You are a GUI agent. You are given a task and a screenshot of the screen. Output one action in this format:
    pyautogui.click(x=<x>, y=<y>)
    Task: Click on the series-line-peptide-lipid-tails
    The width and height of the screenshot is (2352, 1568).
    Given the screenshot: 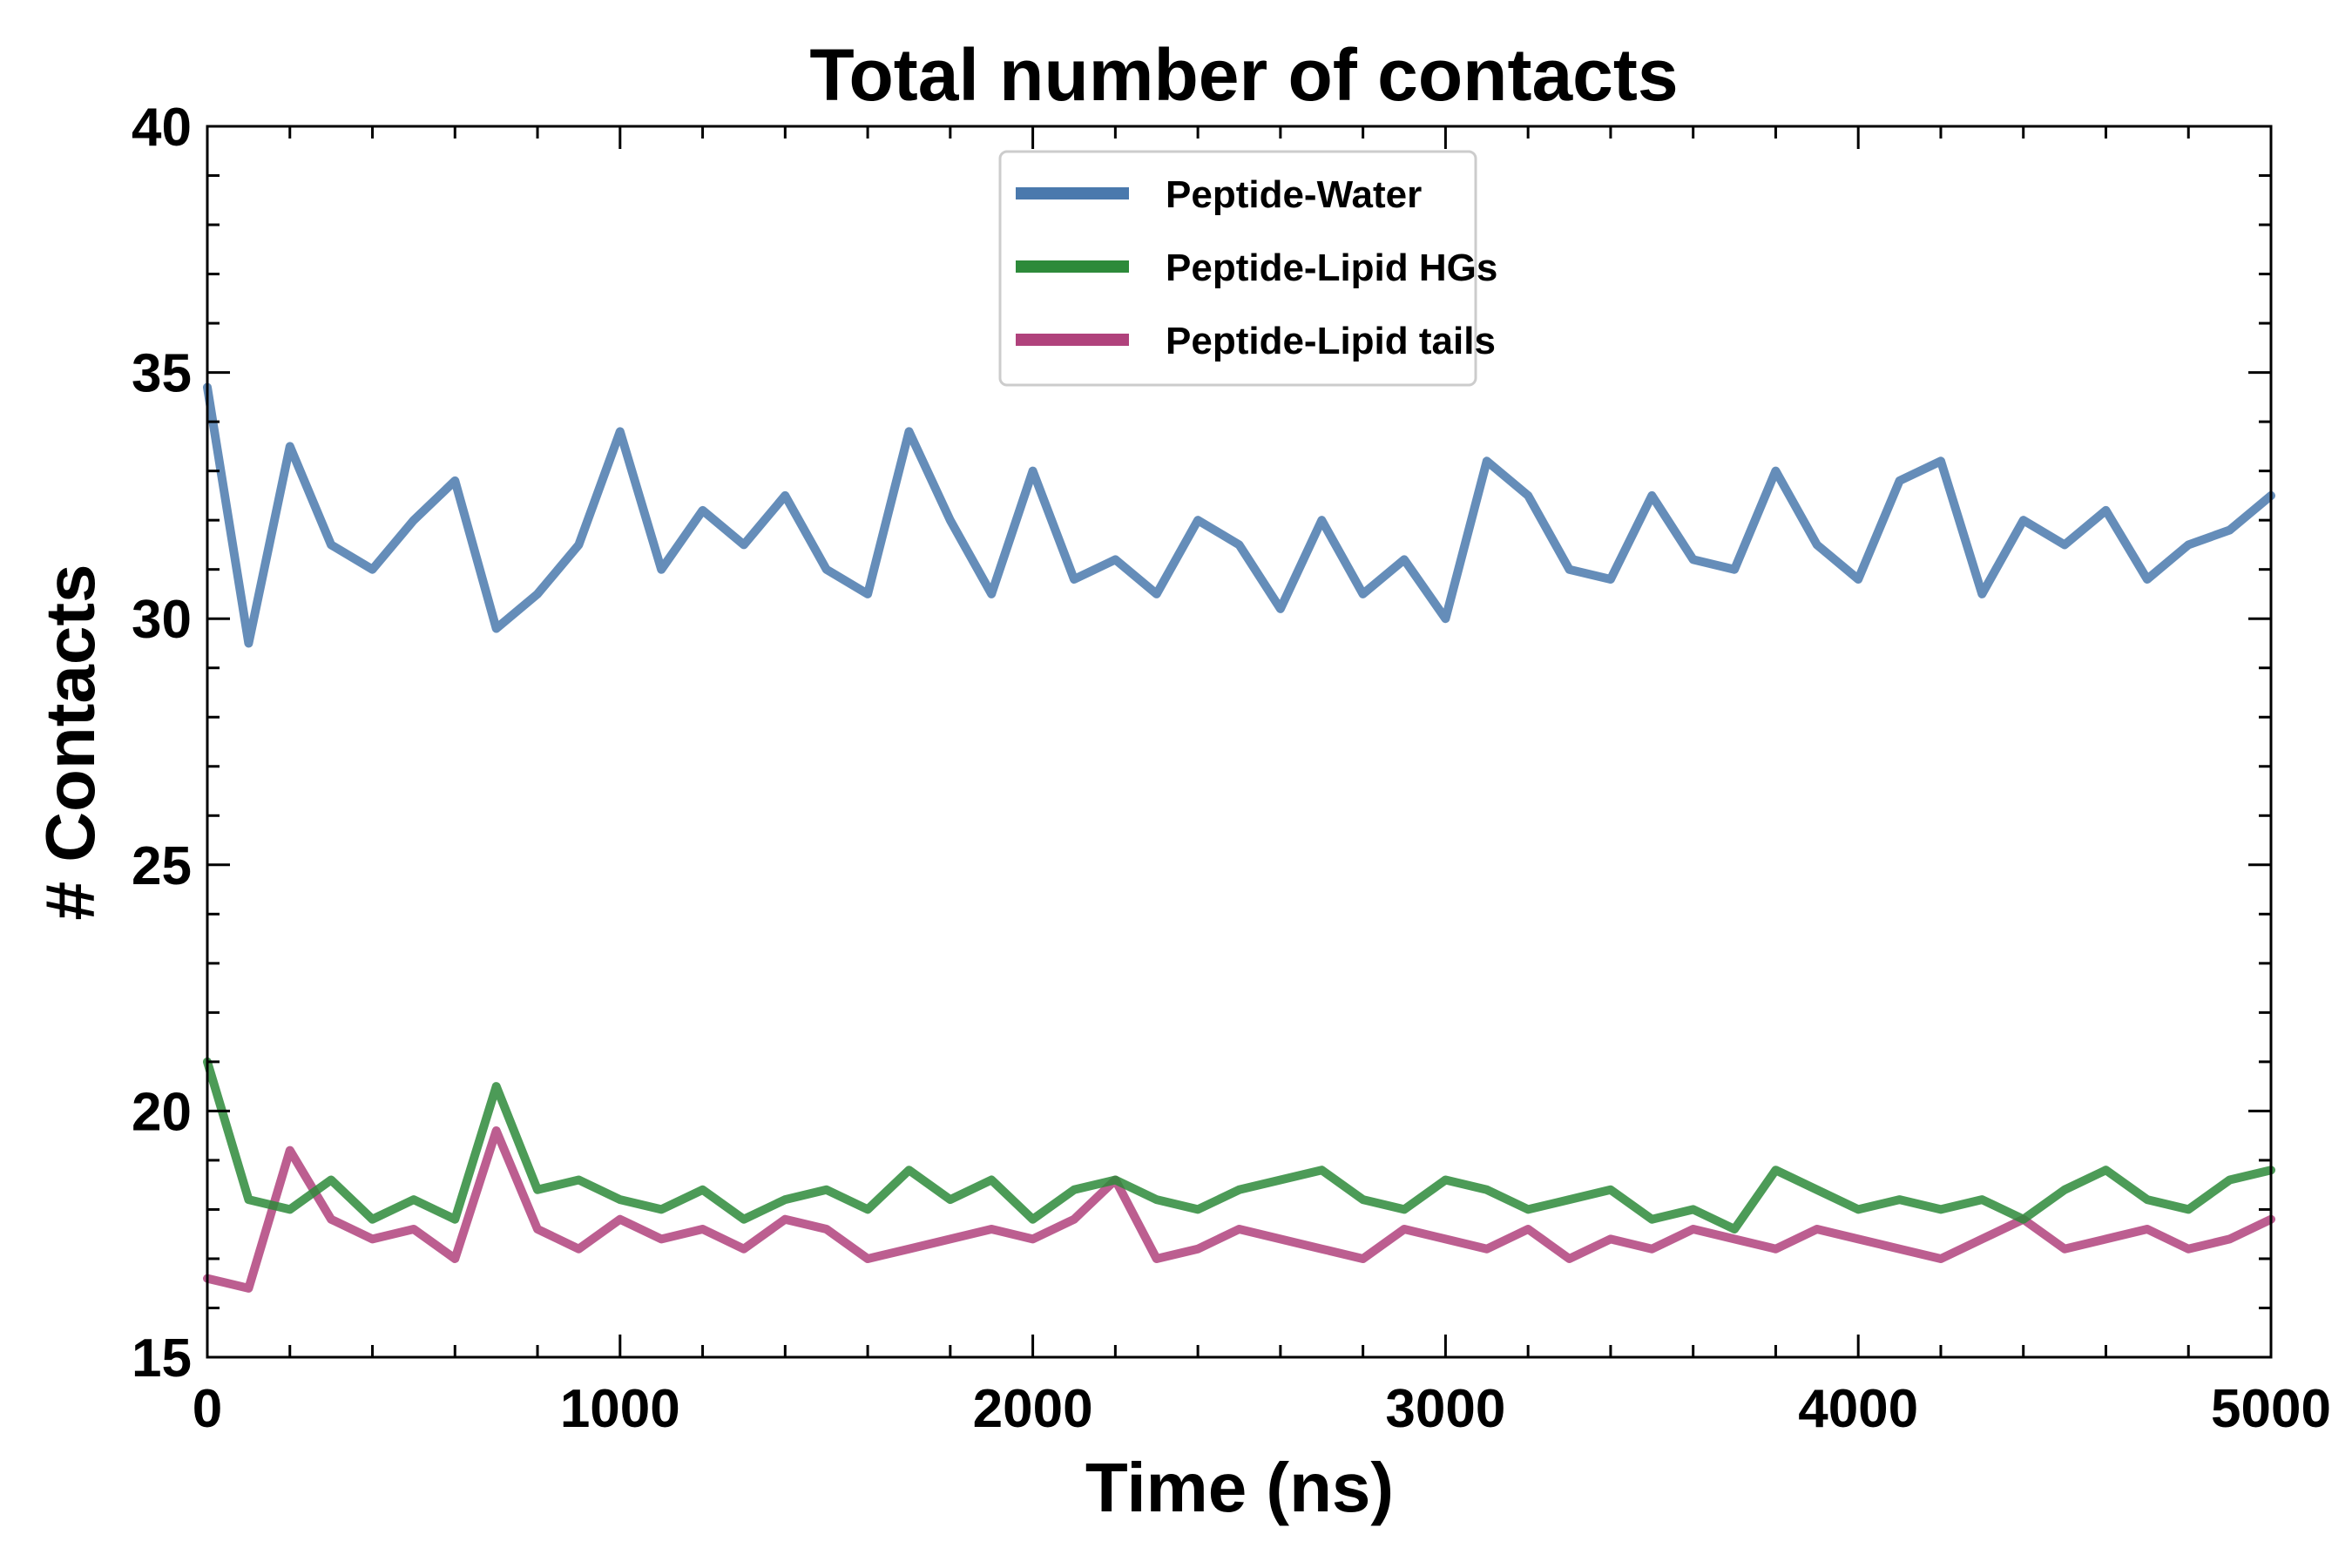 What is the action you would take?
    pyautogui.click(x=1239, y=1209)
    